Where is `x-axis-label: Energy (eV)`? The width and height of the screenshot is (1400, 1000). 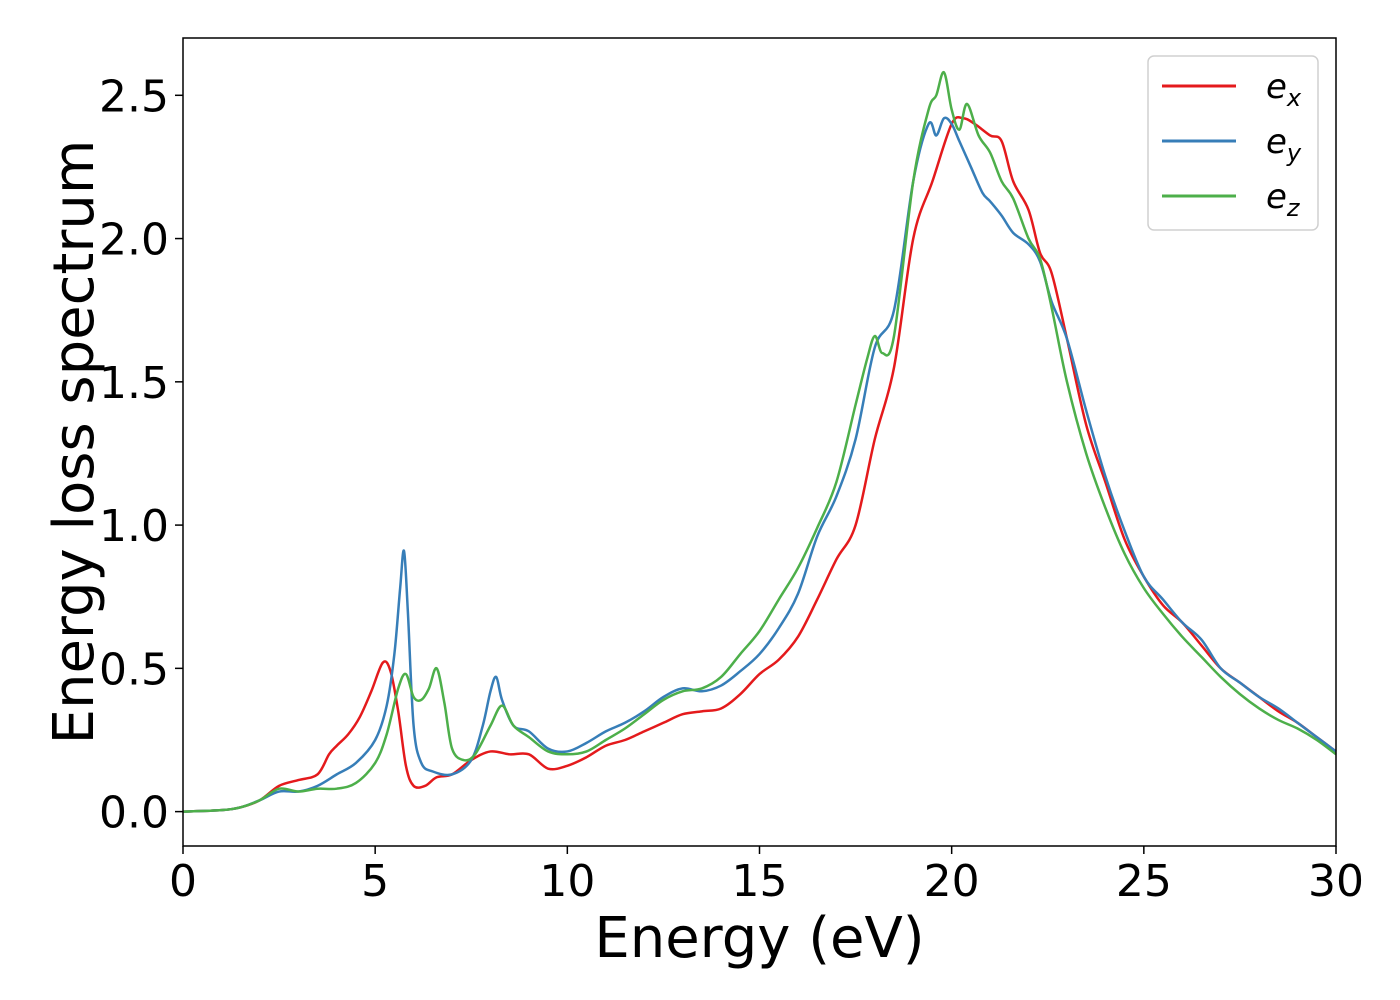 x-axis-label: Energy (eV) is located at coordinates (759, 938).